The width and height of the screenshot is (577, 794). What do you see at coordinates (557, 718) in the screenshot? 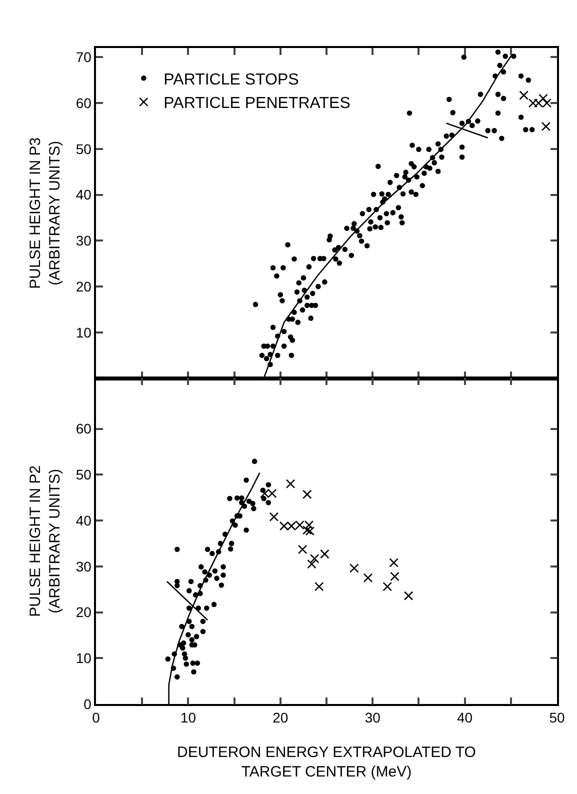
I see `x-tick-label: 50` at bounding box center [557, 718].